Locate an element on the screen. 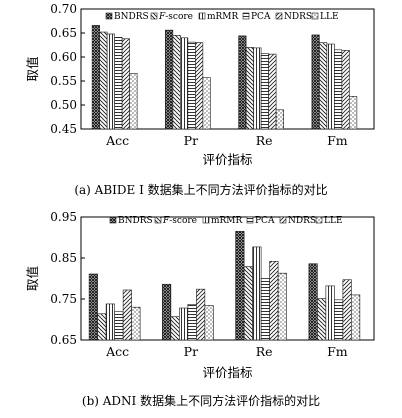 This screenshot has height=418, width=402. chart-caption-abide: (a) ABIDE I 数据集上不同方法评价指标的对比 is located at coordinates (201, 190).